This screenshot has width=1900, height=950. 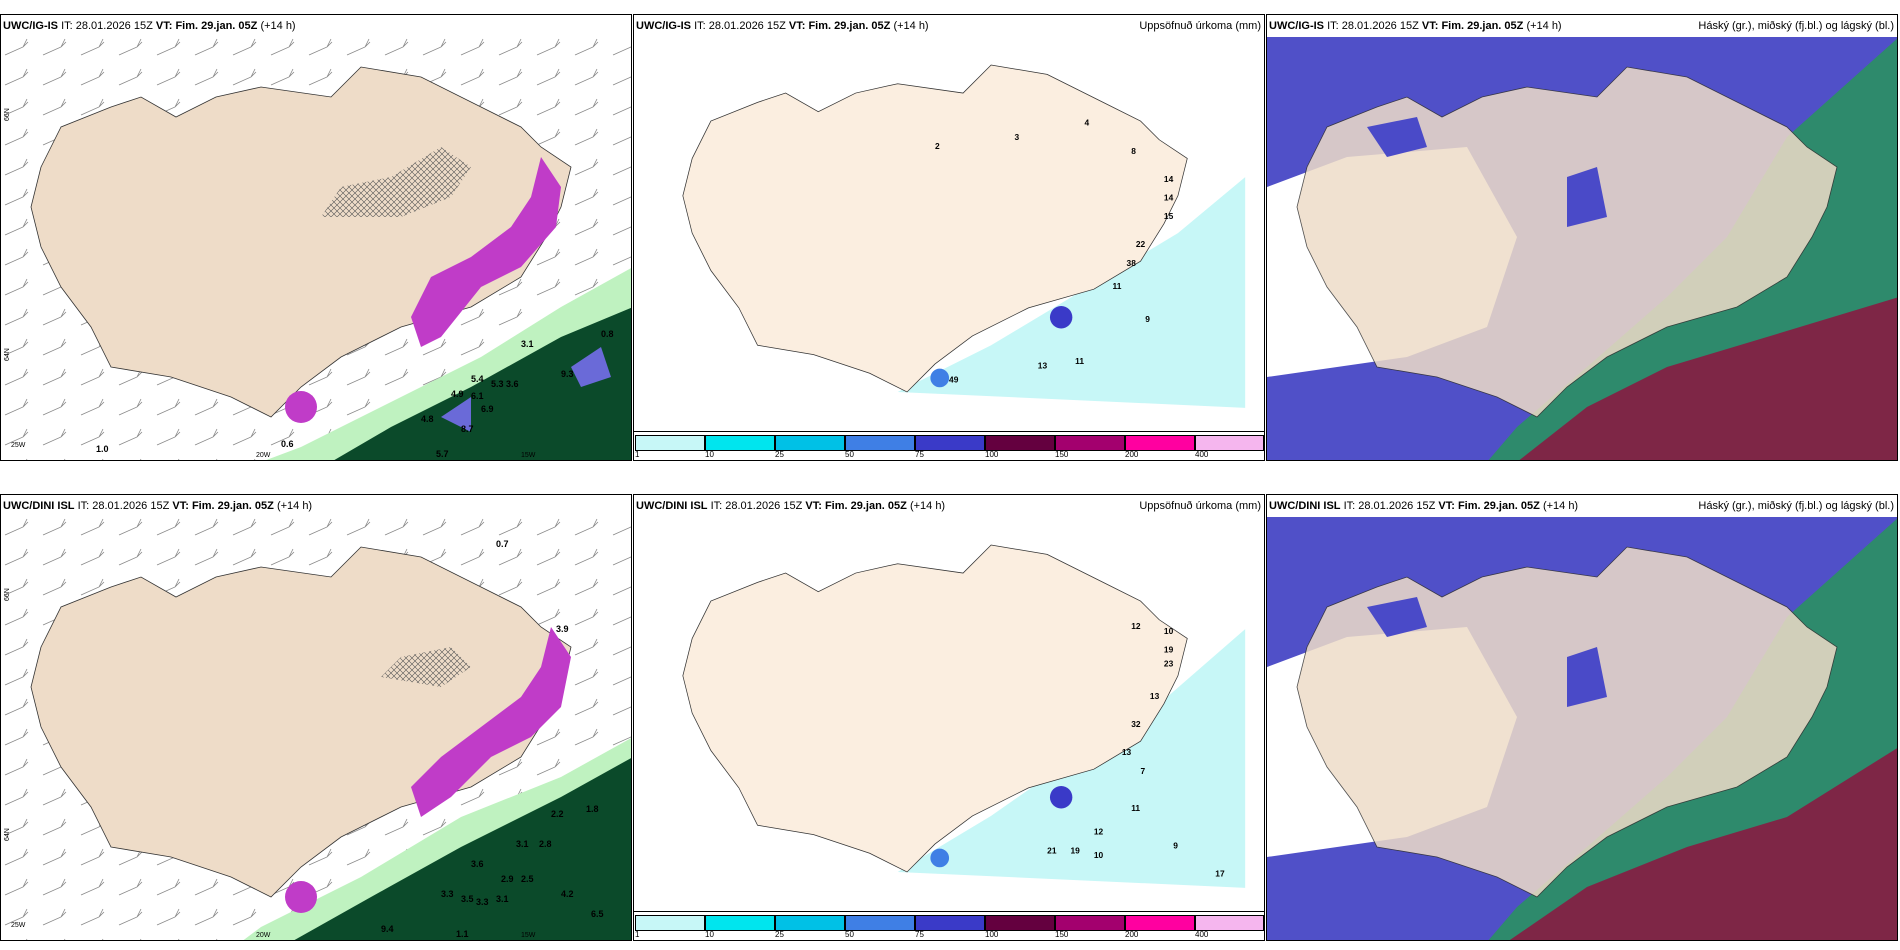 I want to click on pt-9: 38, so click(x=1132, y=263).